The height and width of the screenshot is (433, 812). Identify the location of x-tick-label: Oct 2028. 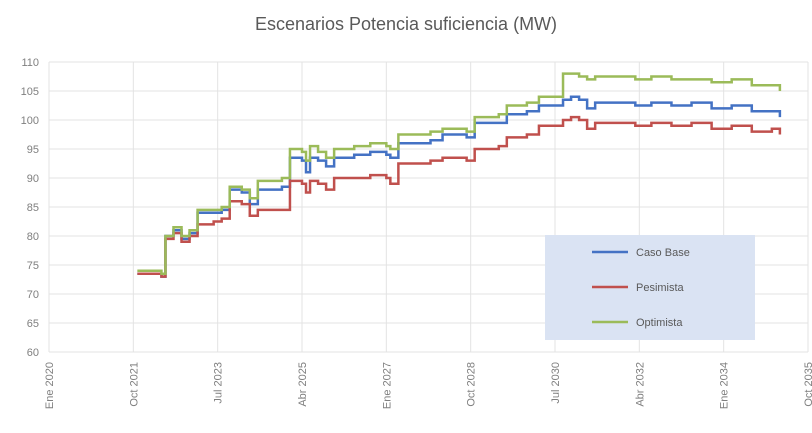
(472, 384).